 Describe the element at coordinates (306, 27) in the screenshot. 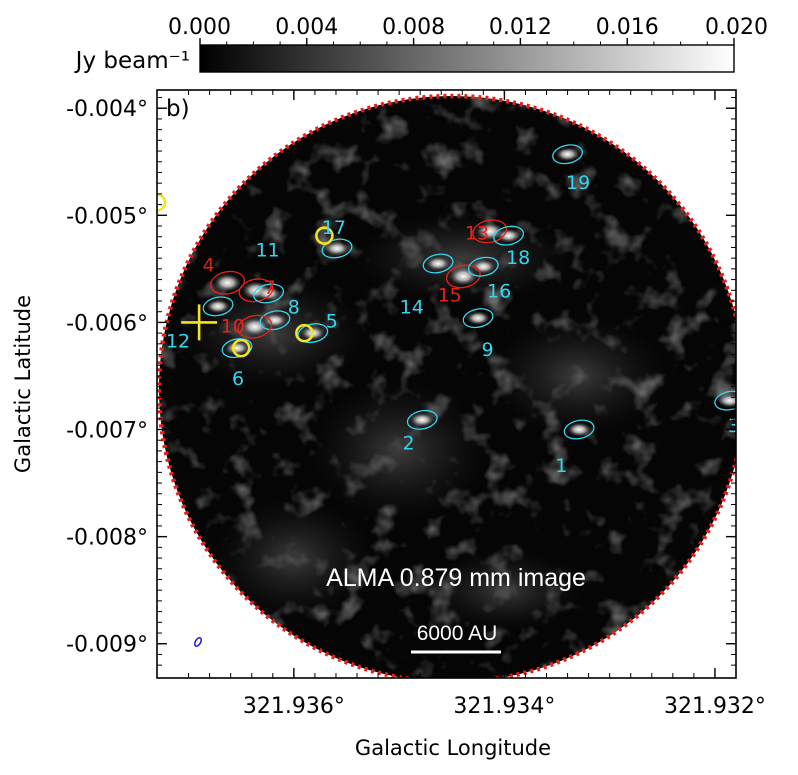

I see `colorbar-tick-label: 0.004` at that location.